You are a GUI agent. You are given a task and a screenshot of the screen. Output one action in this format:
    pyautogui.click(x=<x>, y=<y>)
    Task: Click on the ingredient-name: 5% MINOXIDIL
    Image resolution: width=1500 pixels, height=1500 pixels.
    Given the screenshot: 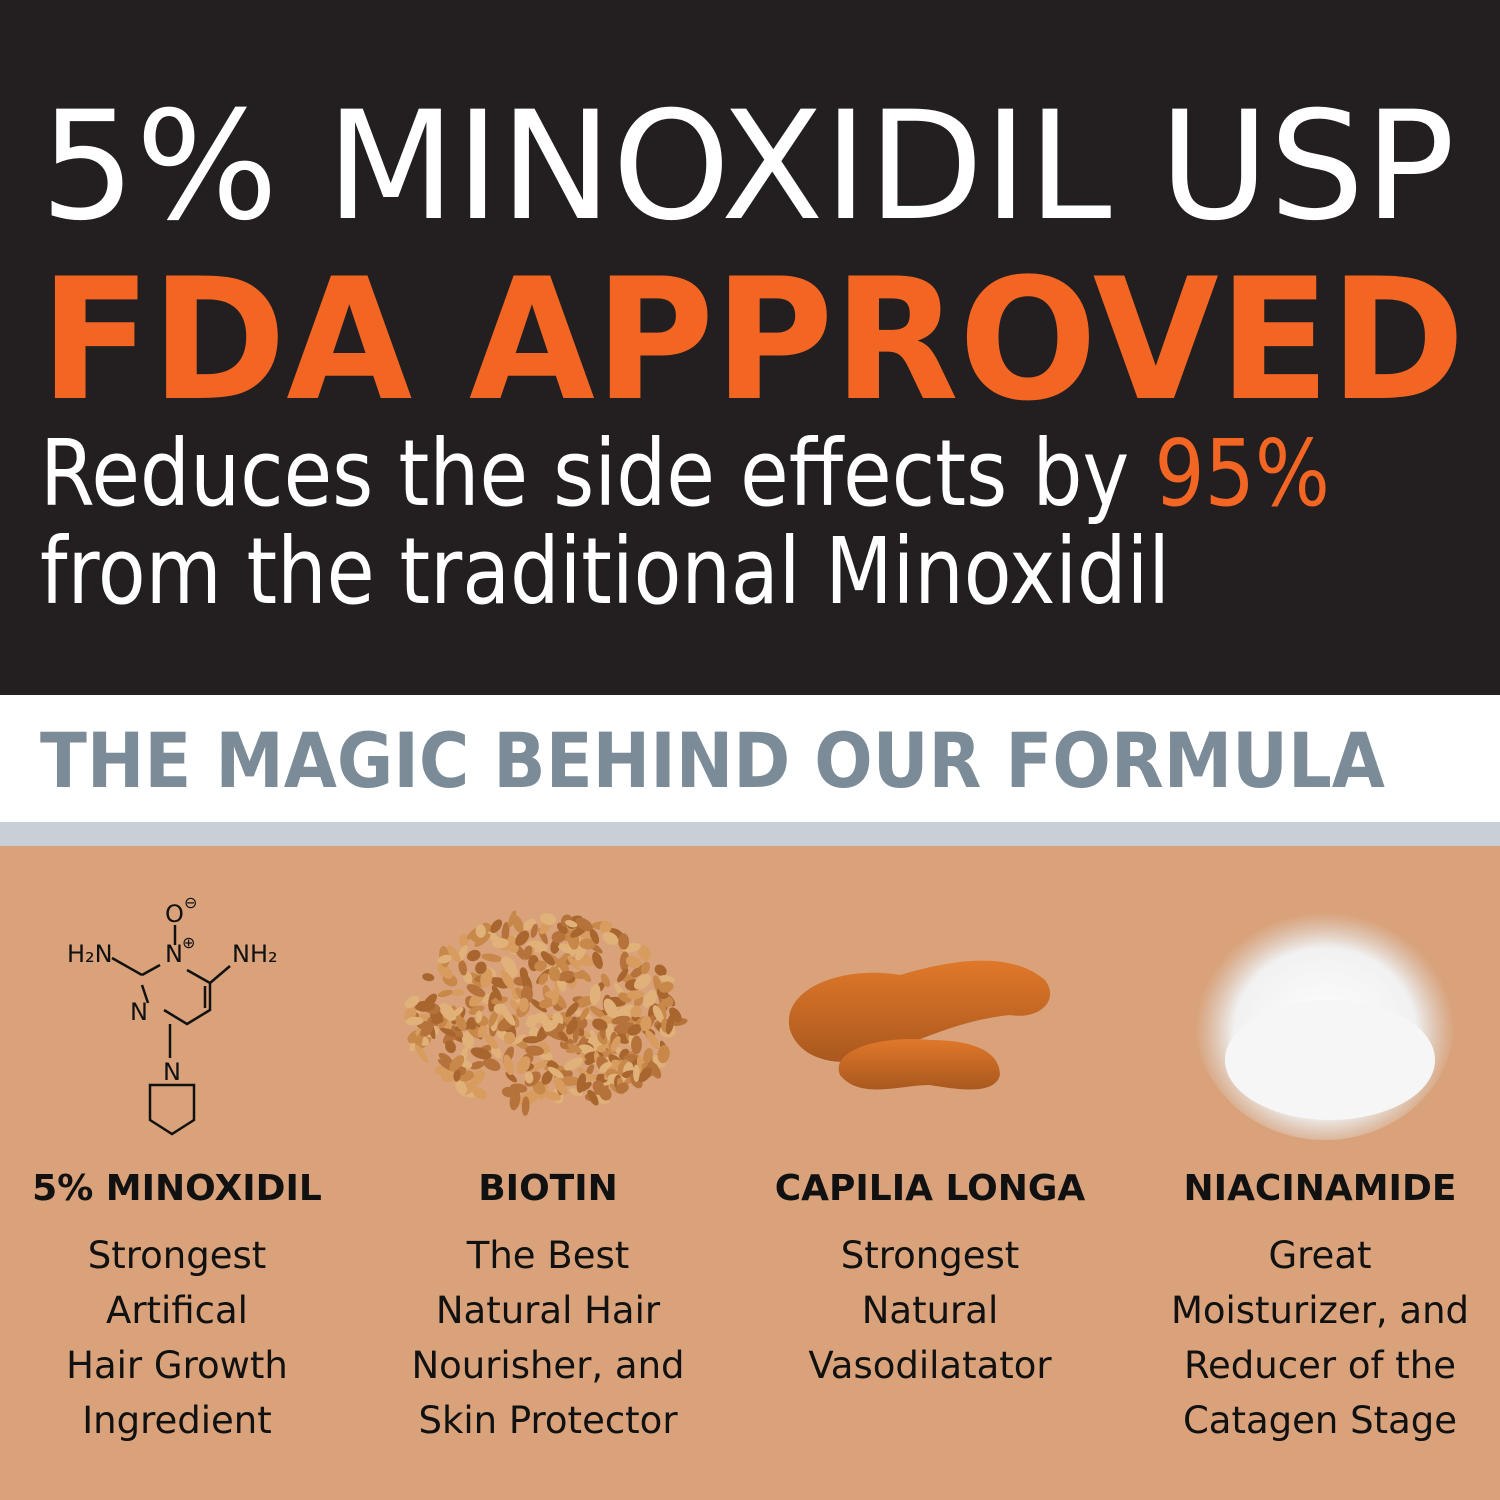 What is the action you would take?
    pyautogui.click(x=177, y=1188)
    